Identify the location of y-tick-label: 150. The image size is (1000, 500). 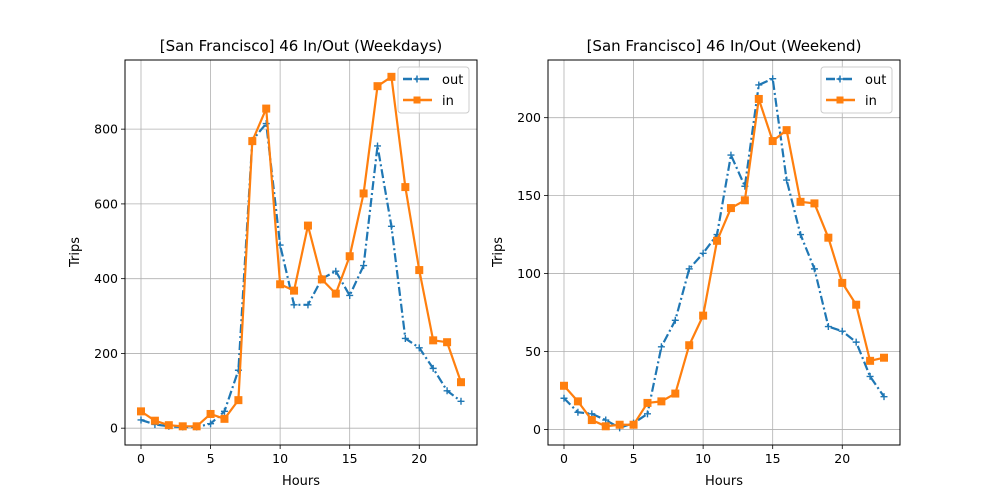
(529, 195).